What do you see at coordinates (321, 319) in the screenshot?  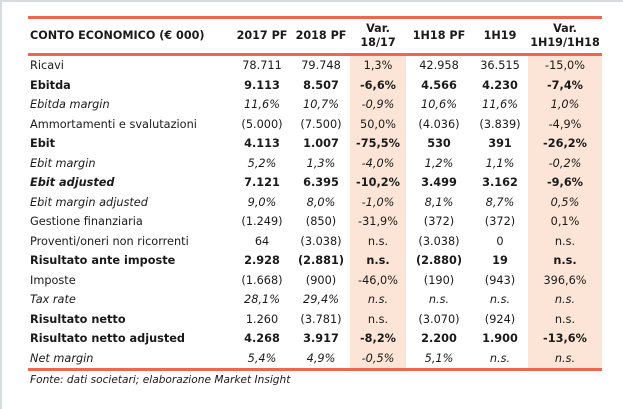 I see `cell-2018pf: (3.781)` at bounding box center [321, 319].